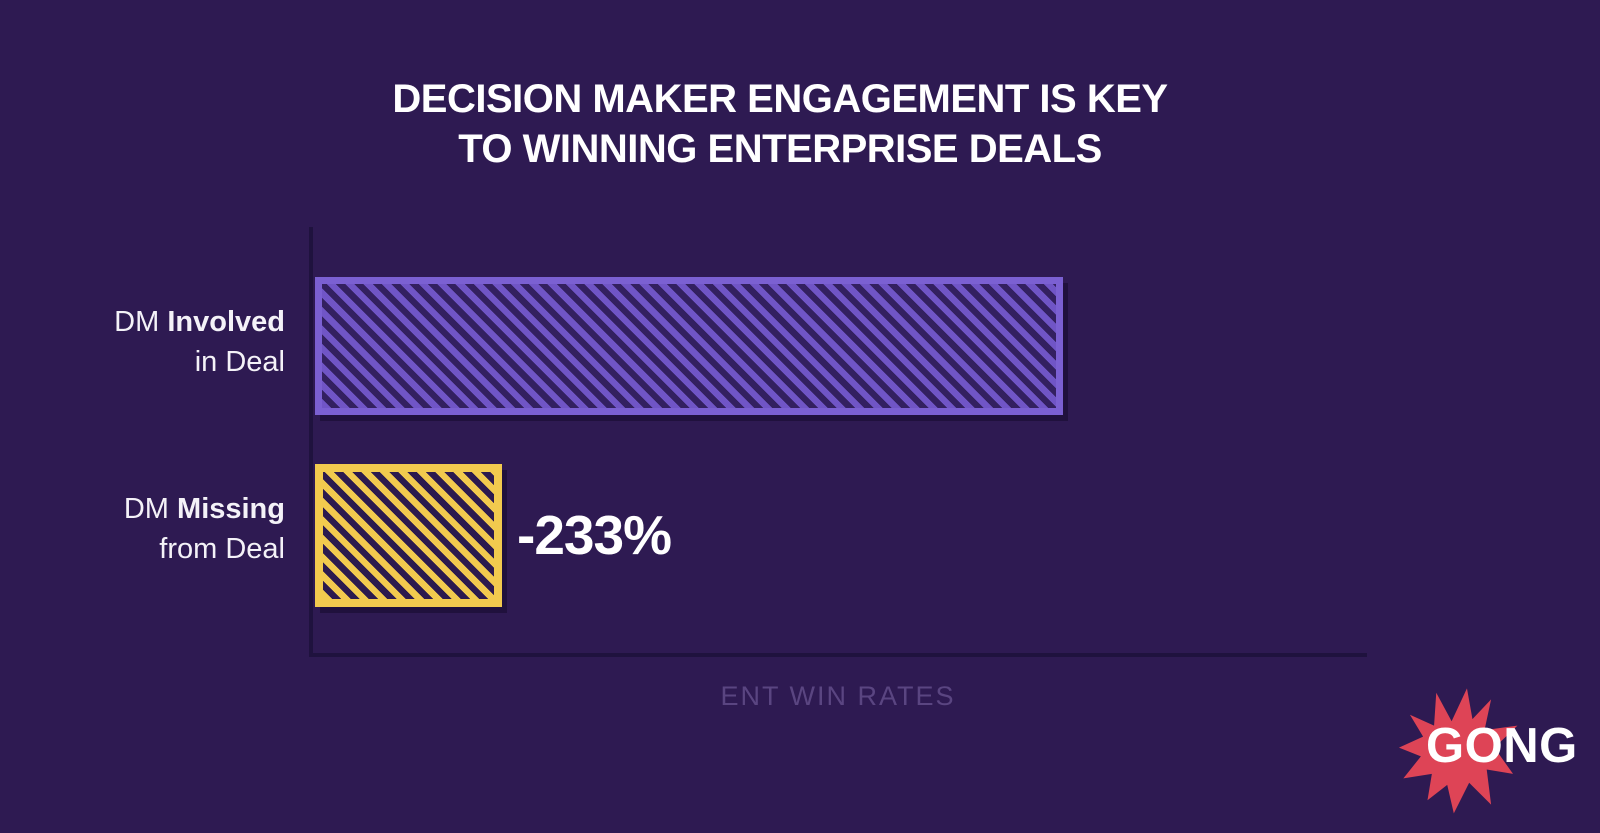 This screenshot has width=1600, height=833. I want to click on bar-label-line2: in Deal, so click(239, 362).